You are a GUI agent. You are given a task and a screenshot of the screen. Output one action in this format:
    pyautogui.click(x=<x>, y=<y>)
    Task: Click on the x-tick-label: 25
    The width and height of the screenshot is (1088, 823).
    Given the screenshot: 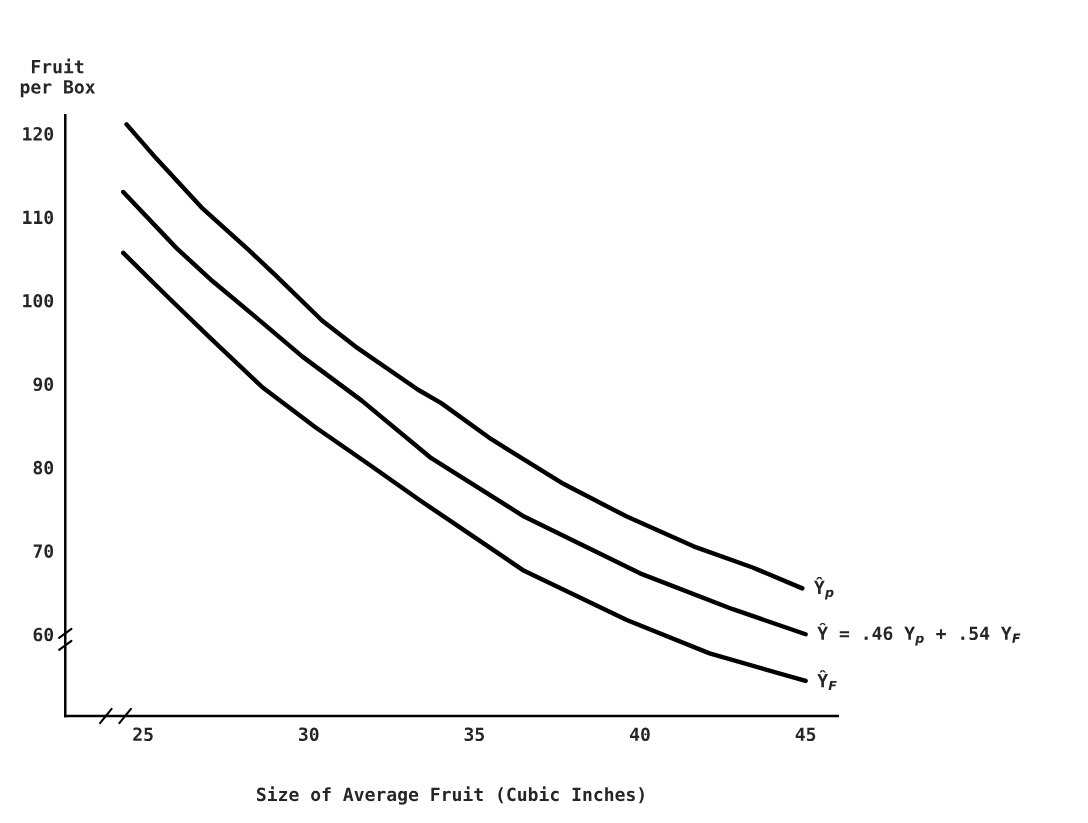 What is the action you would take?
    pyautogui.click(x=143, y=734)
    